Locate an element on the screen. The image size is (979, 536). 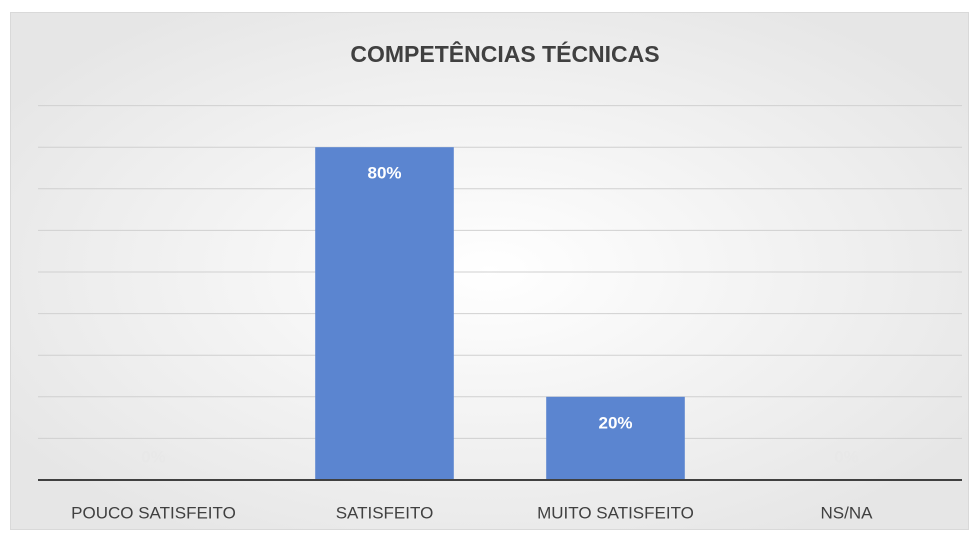
data-label: 80% is located at coordinates (384, 173).